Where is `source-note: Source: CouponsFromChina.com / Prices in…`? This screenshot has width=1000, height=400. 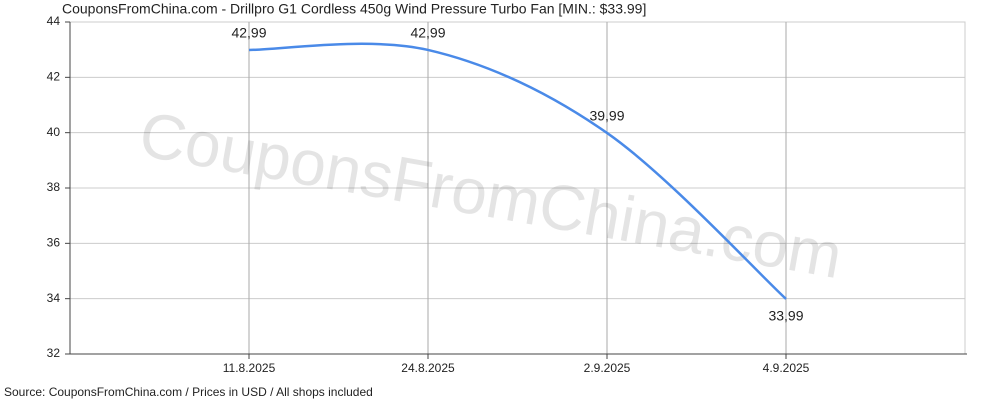 source-note: Source: CouponsFromChina.com / Prices in… is located at coordinates (188, 392).